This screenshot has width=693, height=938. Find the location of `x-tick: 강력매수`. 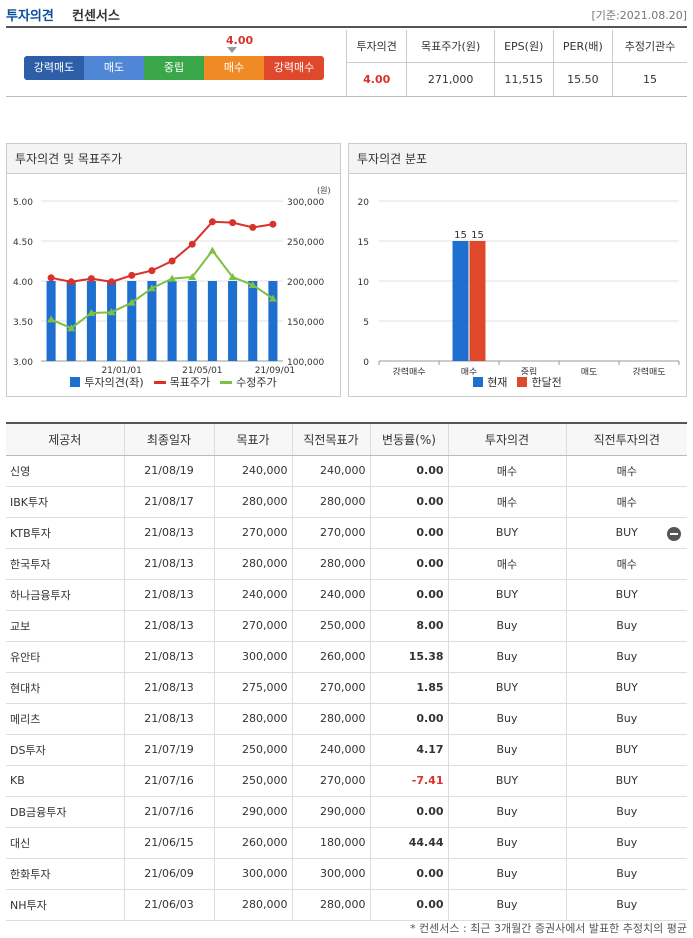

x-tick: 강력매수 is located at coordinates (408, 370).